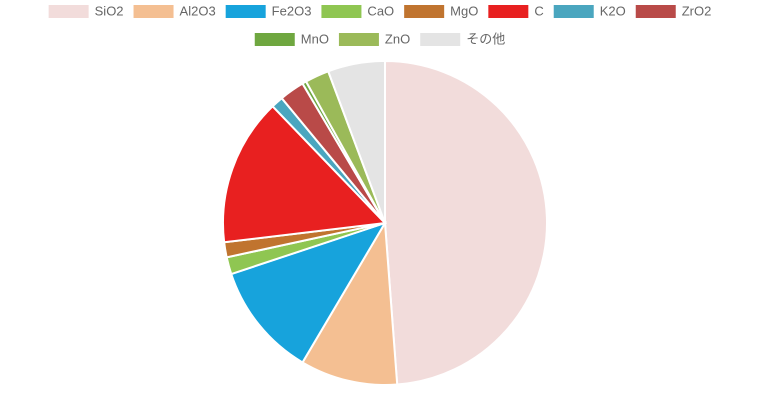  I want to click on legend-label: Fe2O3, so click(292, 10).